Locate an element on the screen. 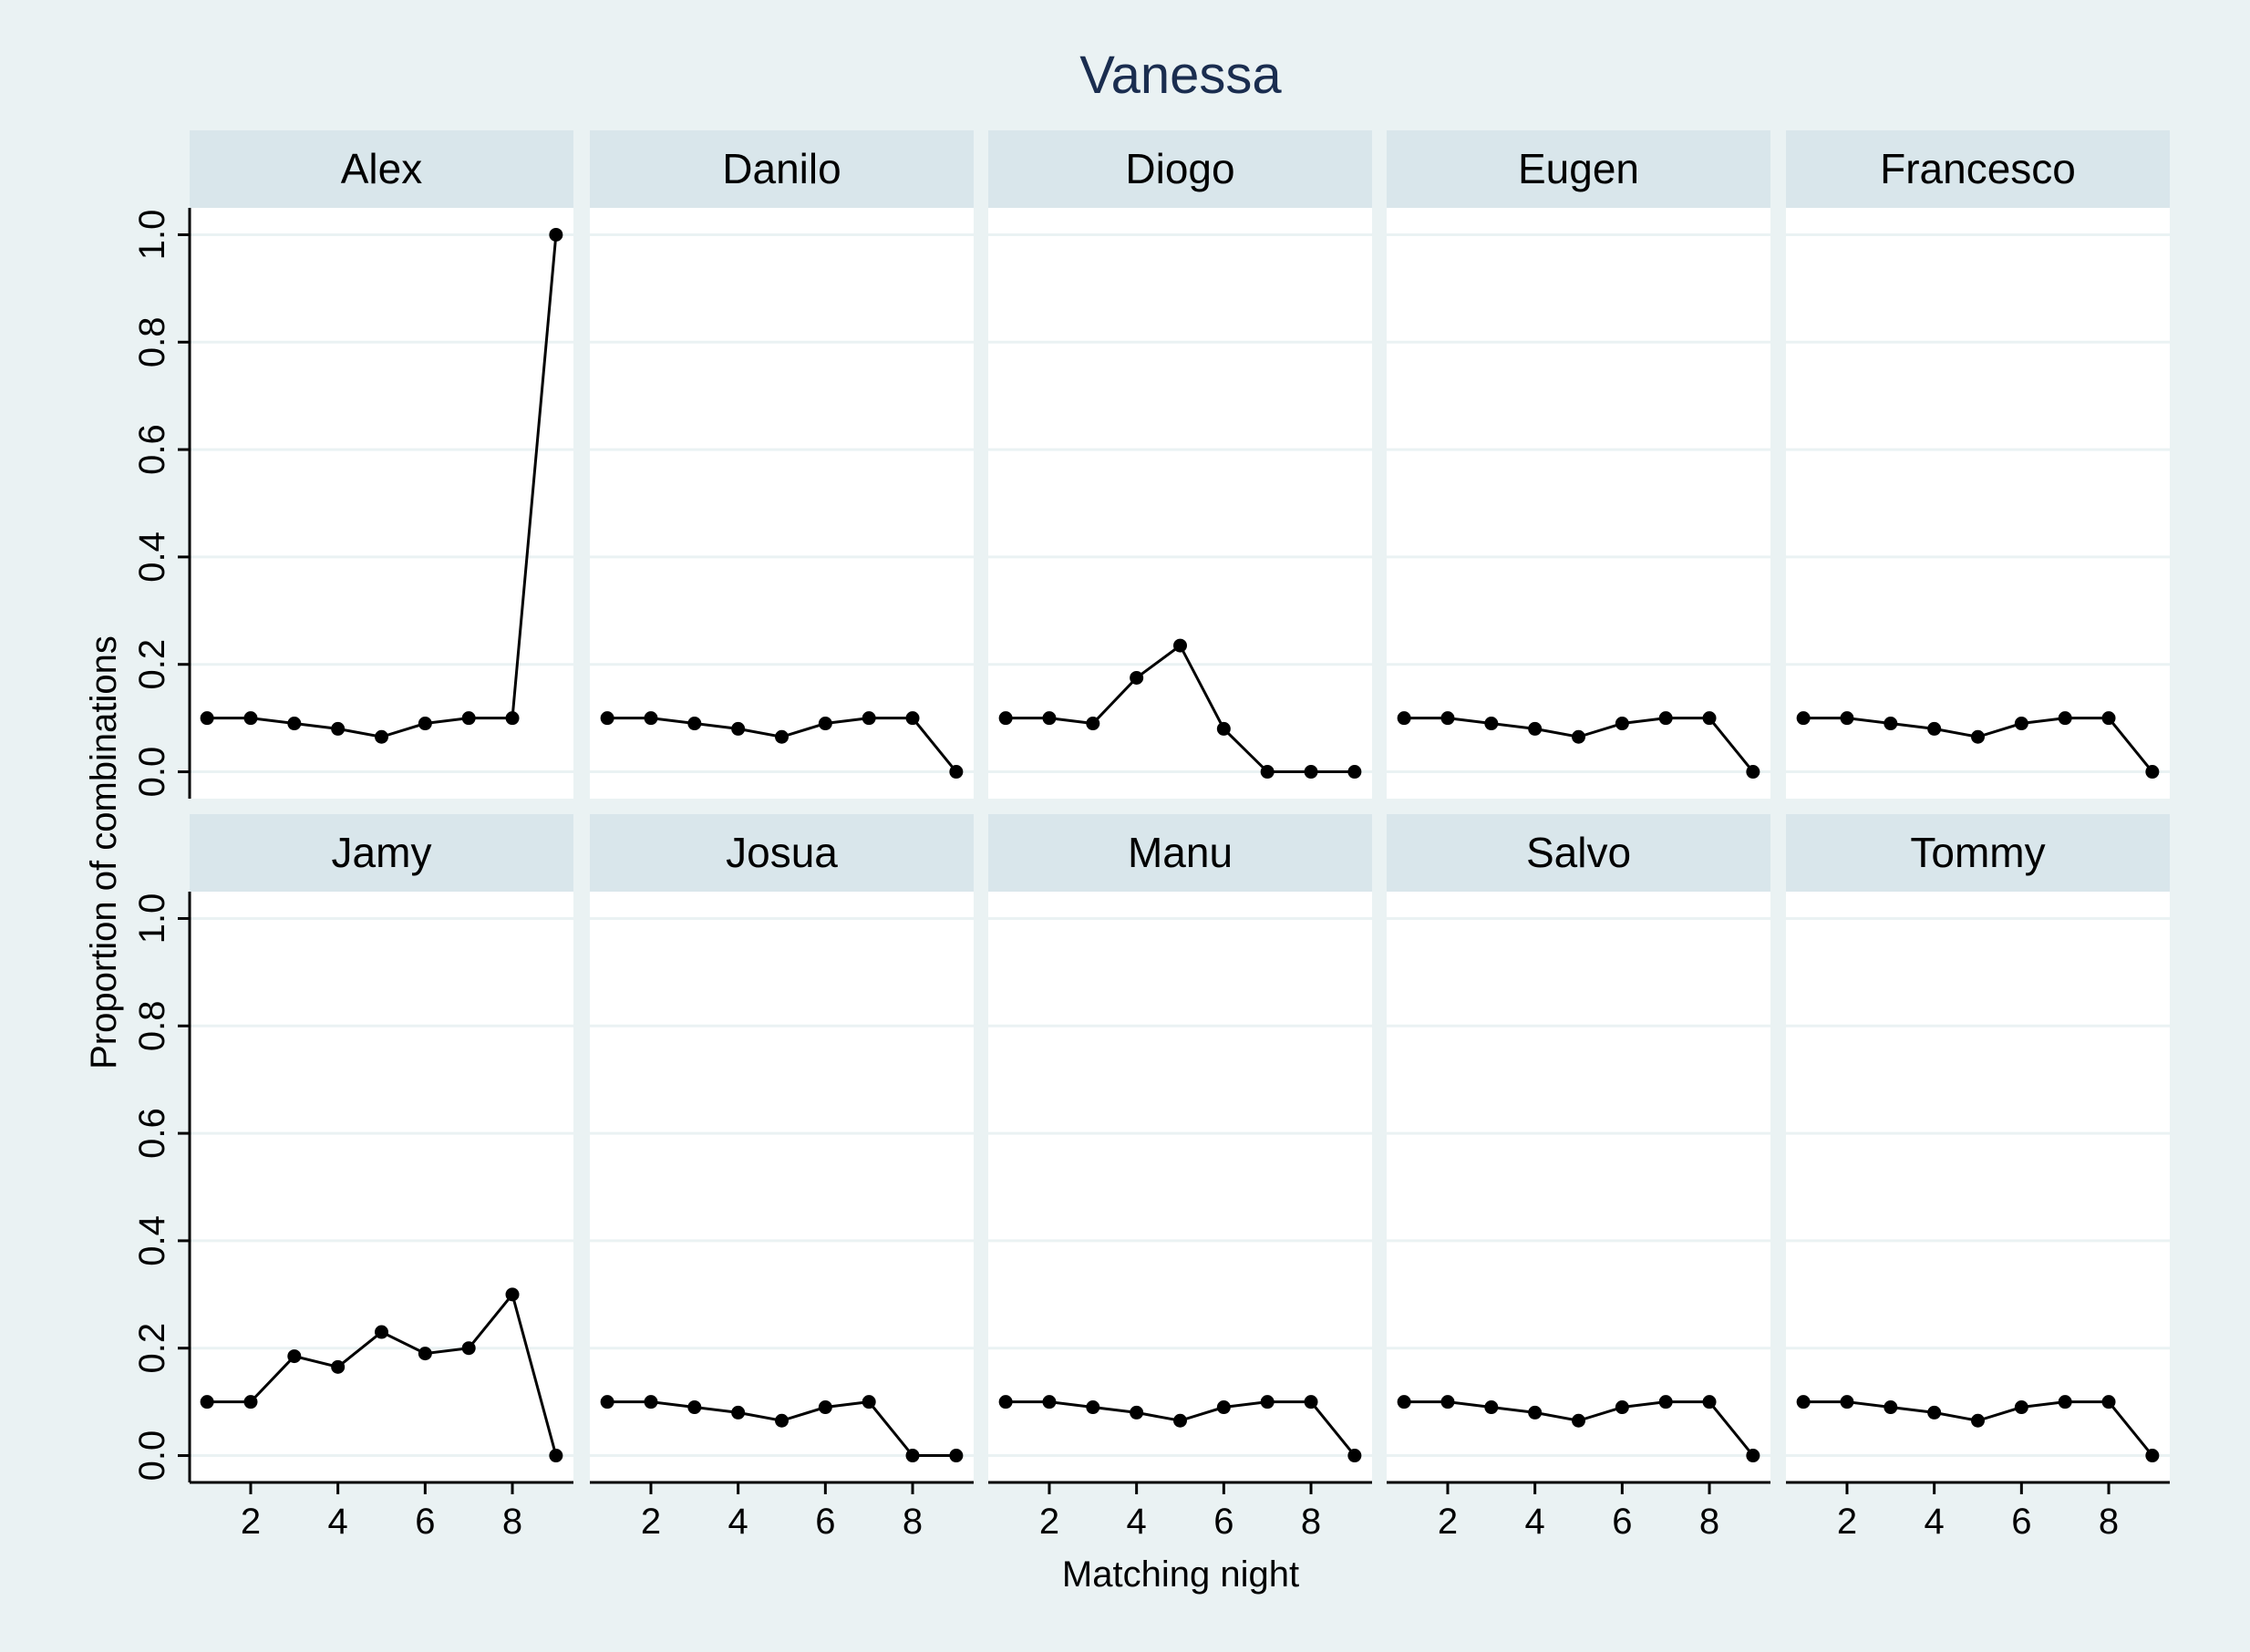  panel-danilo: Danilo is located at coordinates (782, 464).